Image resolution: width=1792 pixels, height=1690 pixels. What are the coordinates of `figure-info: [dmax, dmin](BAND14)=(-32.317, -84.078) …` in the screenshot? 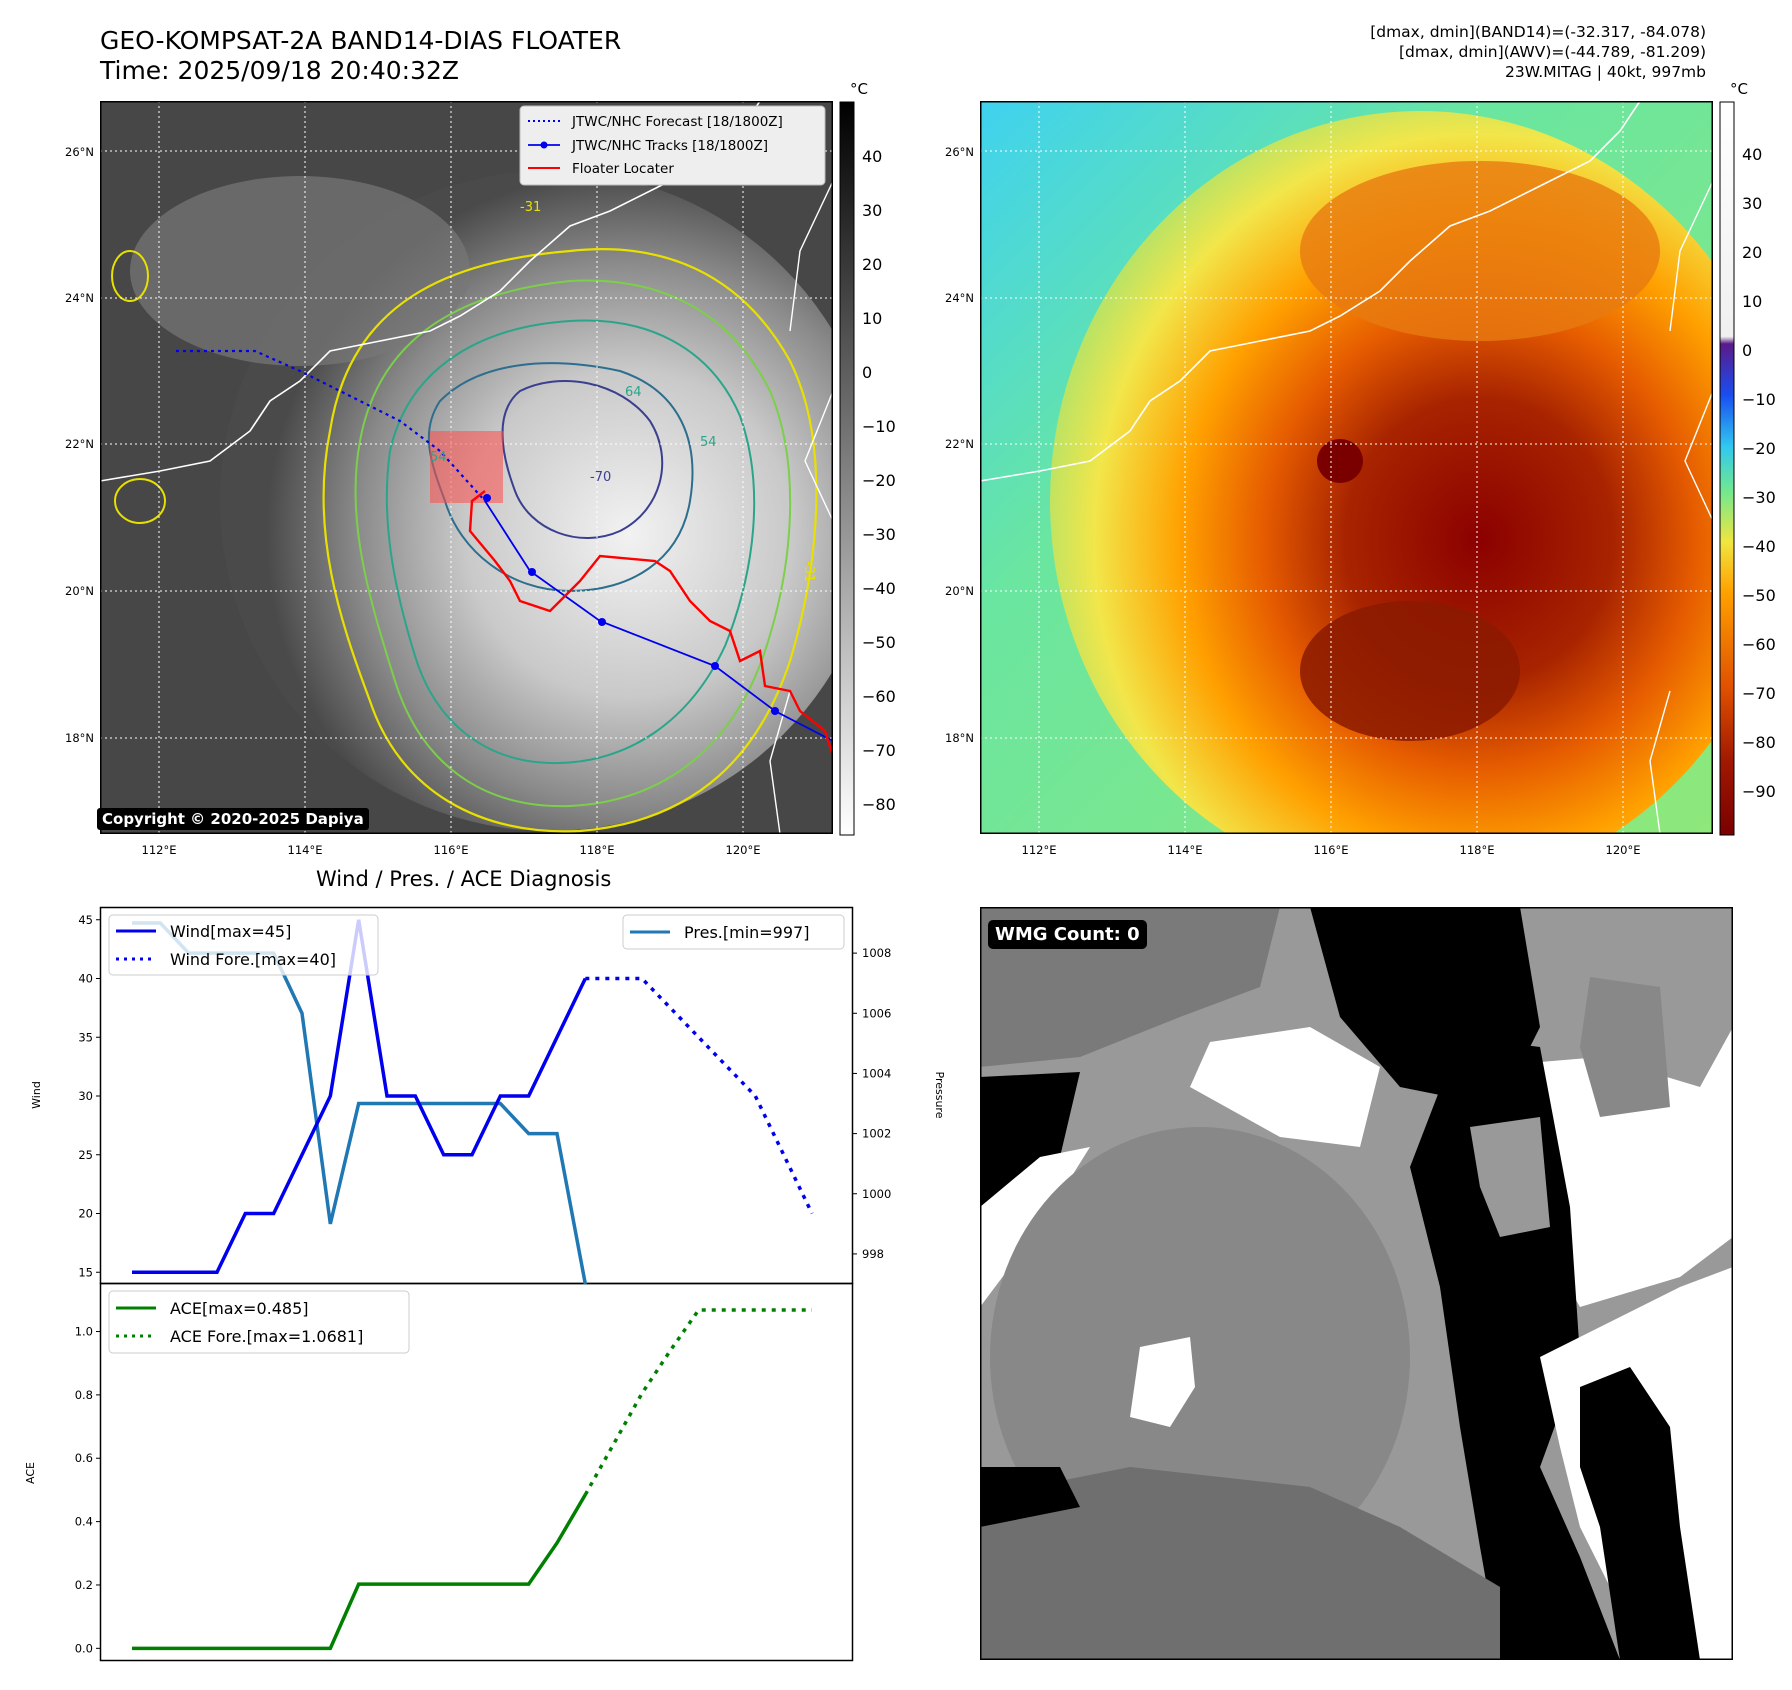 It's located at (1538, 52).